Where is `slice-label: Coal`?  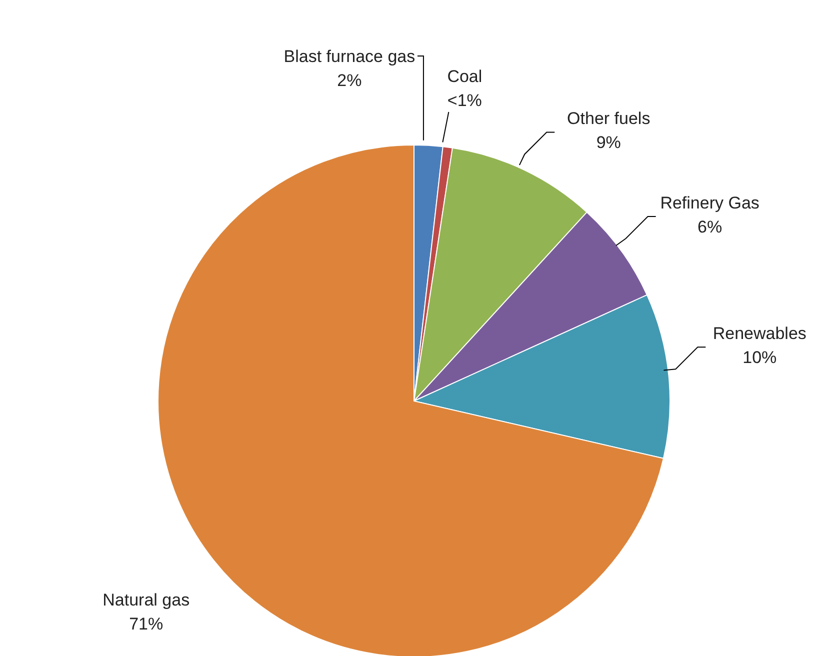 slice-label: Coal is located at coordinates (464, 76).